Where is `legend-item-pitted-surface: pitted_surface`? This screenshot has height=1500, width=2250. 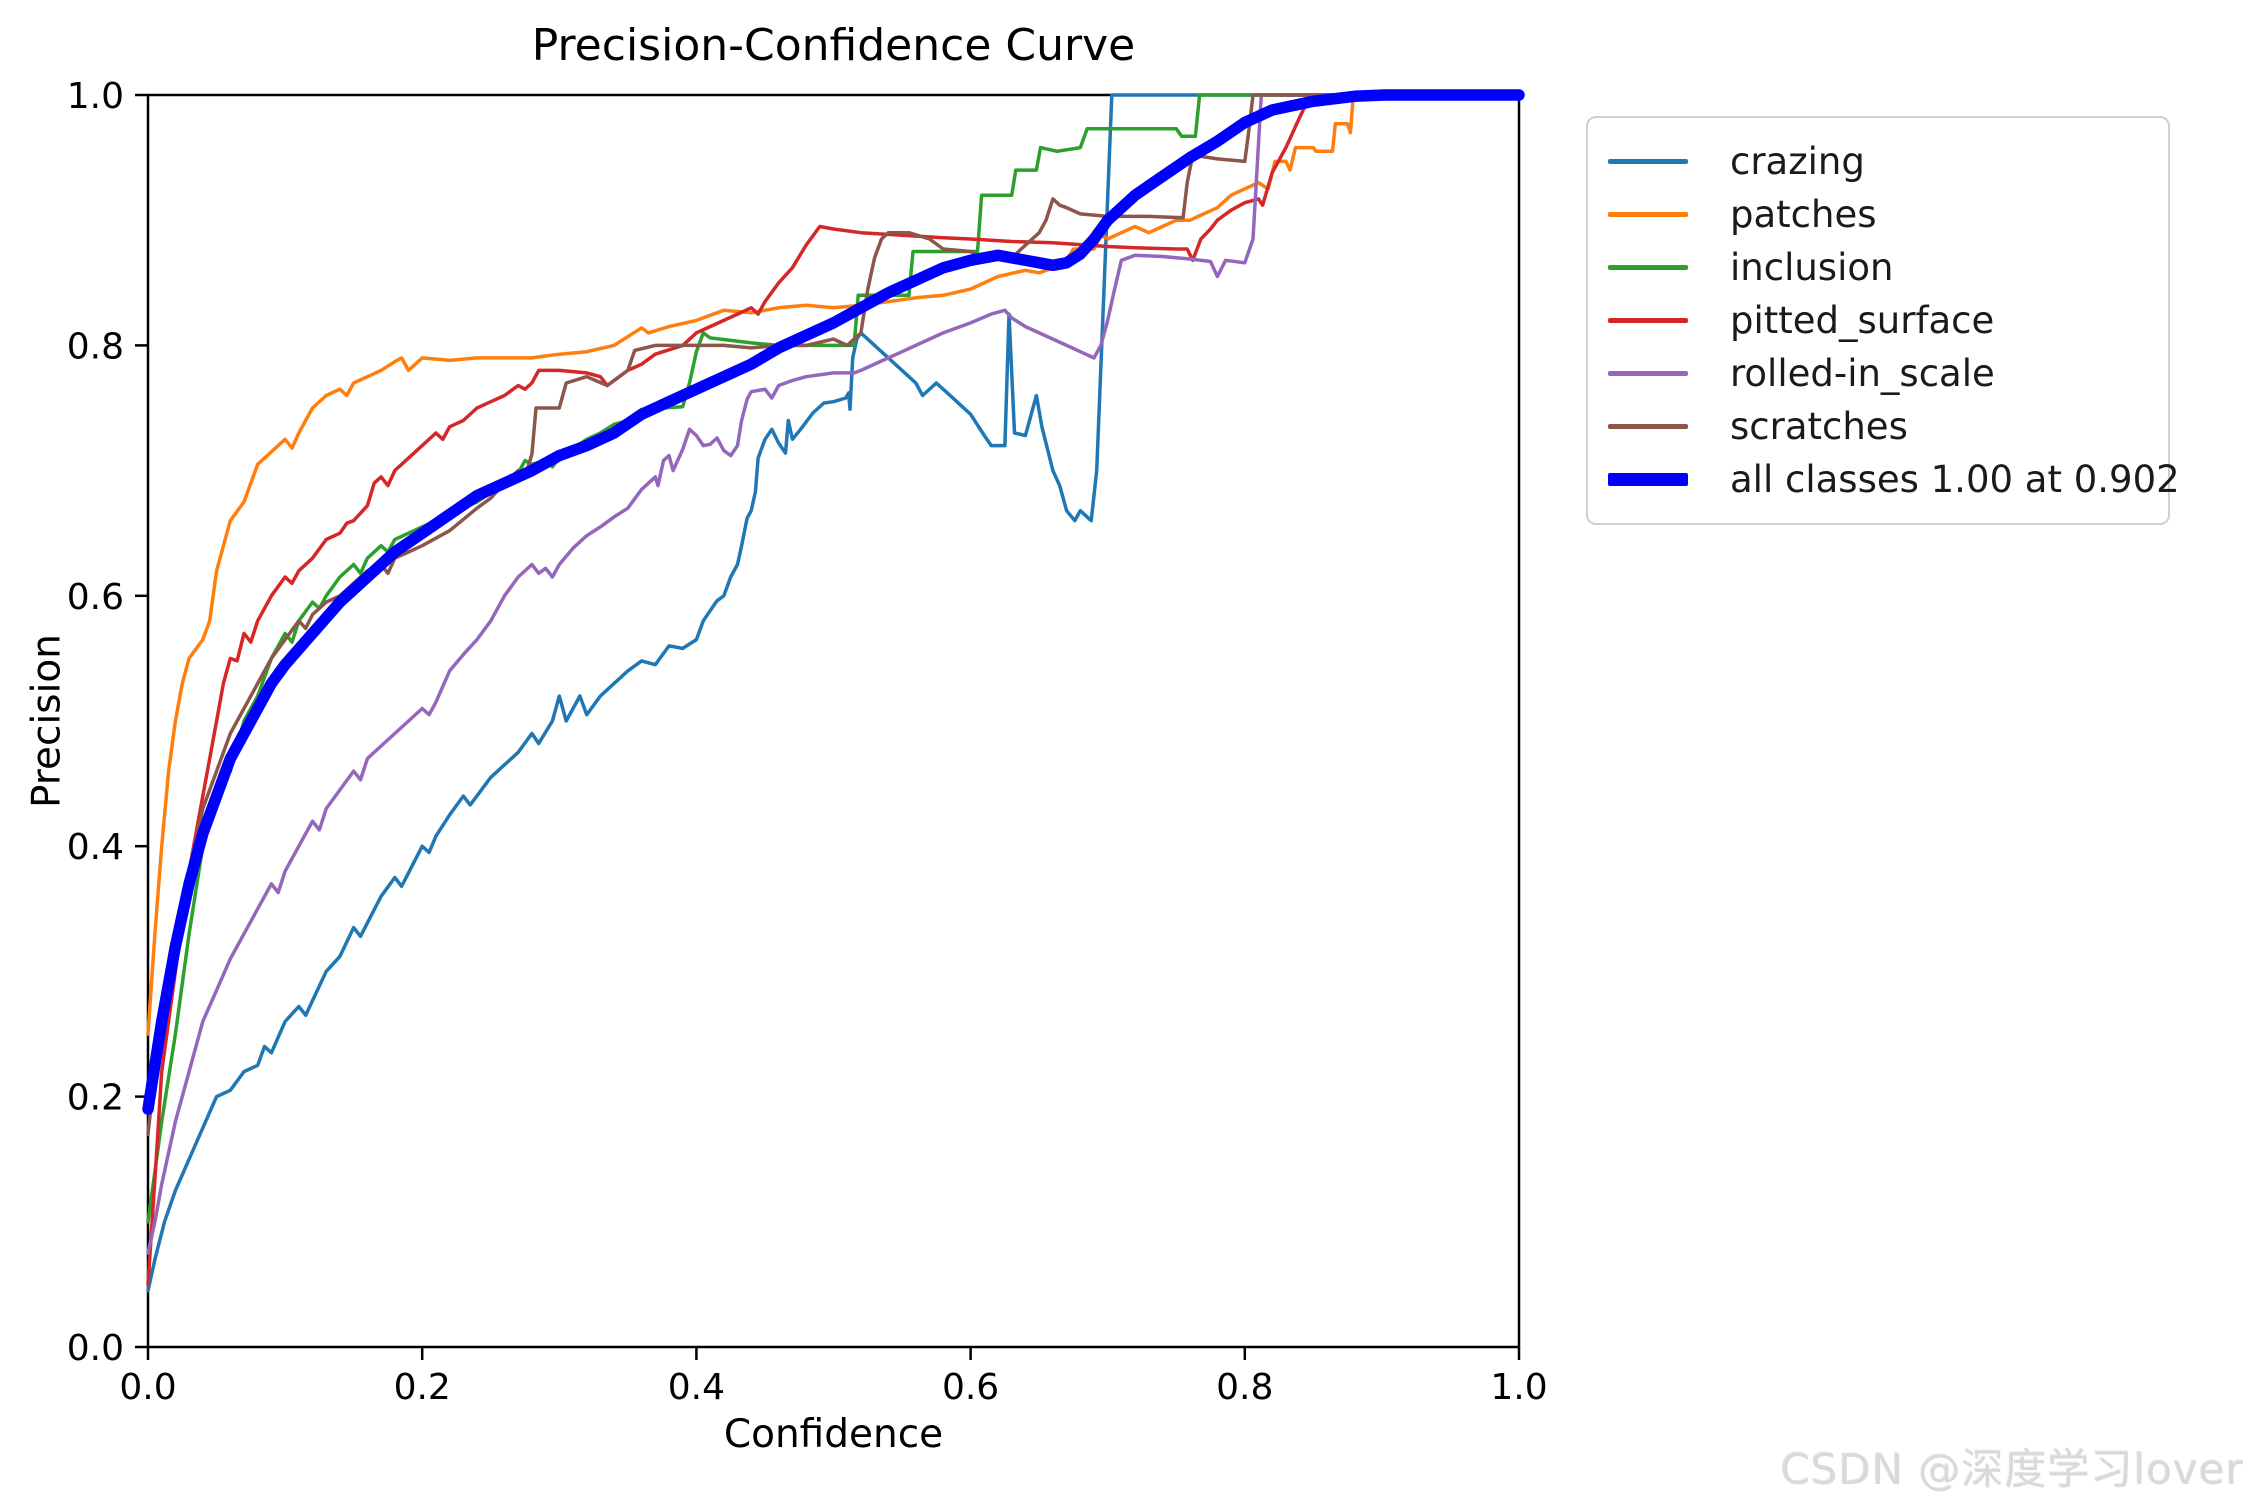 legend-item-pitted-surface: pitted_surface is located at coordinates (1878, 320).